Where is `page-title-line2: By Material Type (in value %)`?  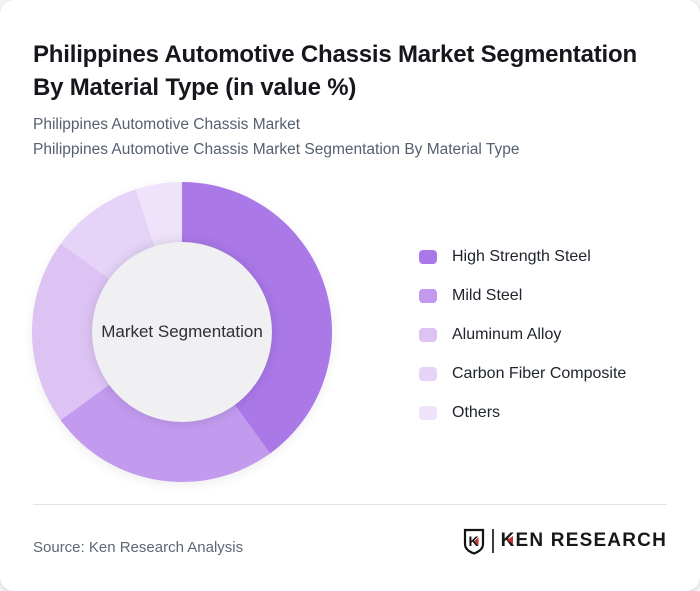 page-title-line2: By Material Type (in value %) is located at coordinates (195, 88).